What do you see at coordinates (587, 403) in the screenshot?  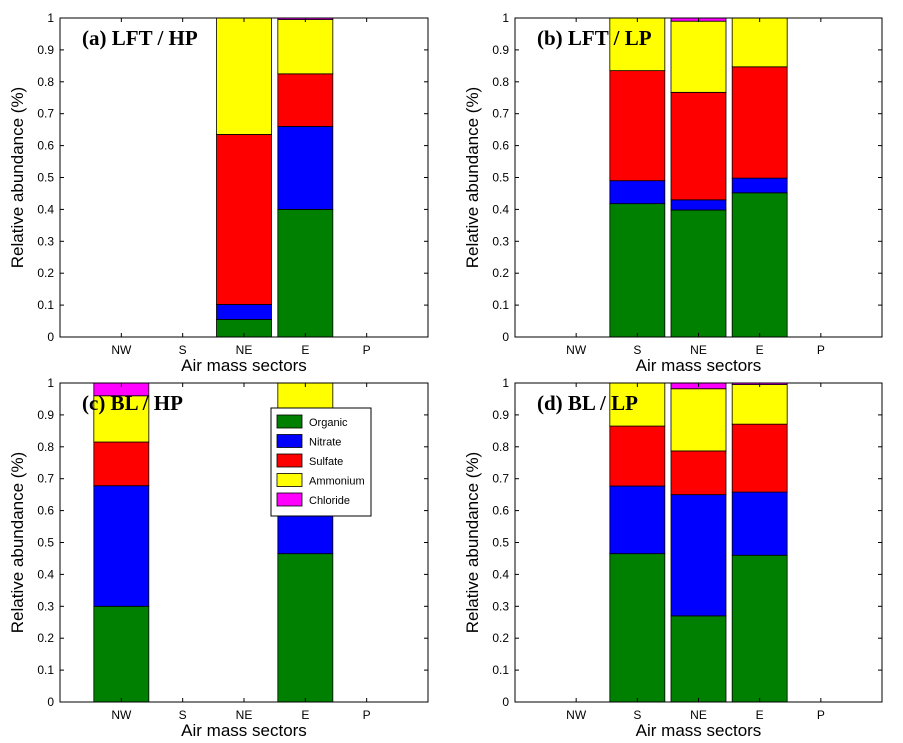 I see `panel-title: (d) BL / LP` at bounding box center [587, 403].